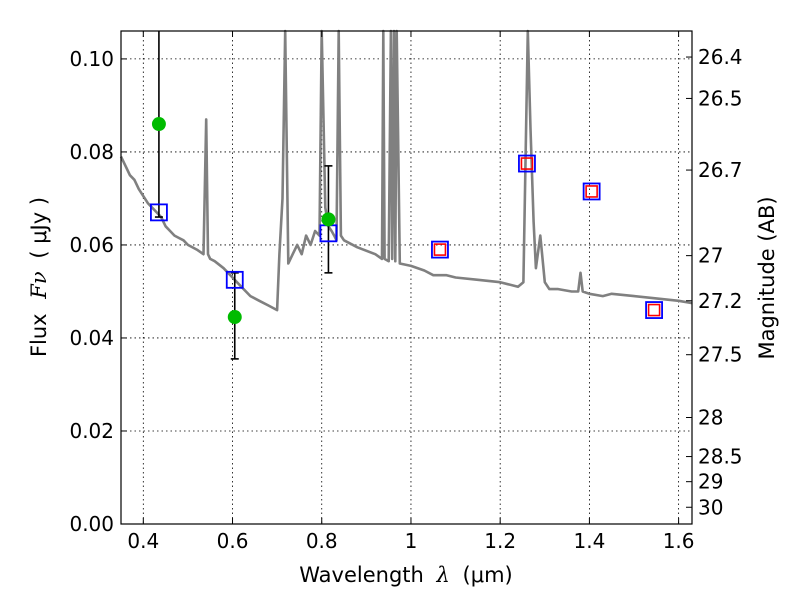 This screenshot has height=604, width=800. I want to click on y2-tick-label-3: 27, so click(710, 256).